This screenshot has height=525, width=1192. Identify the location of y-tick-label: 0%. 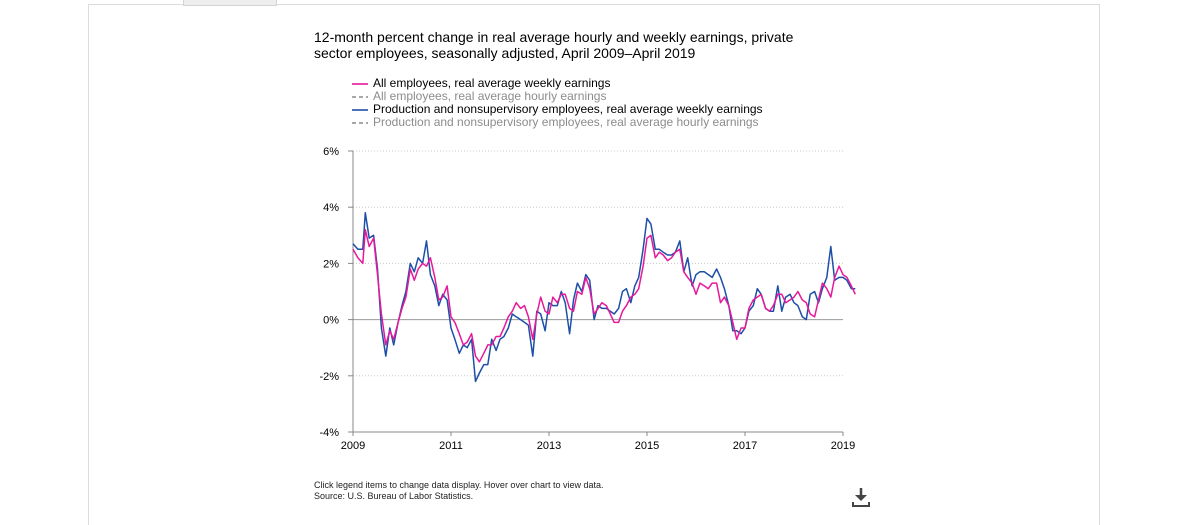
(331, 321).